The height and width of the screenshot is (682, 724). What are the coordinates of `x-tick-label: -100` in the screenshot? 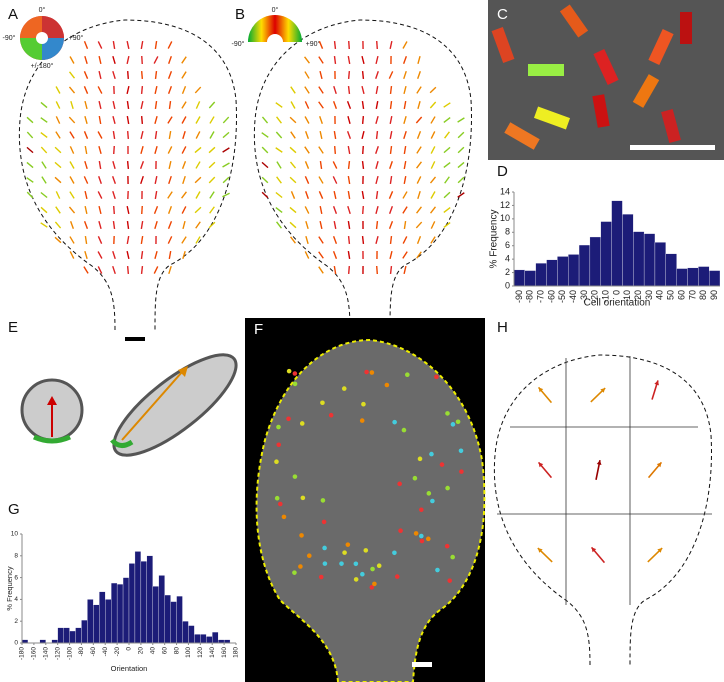 It's located at (69, 653).